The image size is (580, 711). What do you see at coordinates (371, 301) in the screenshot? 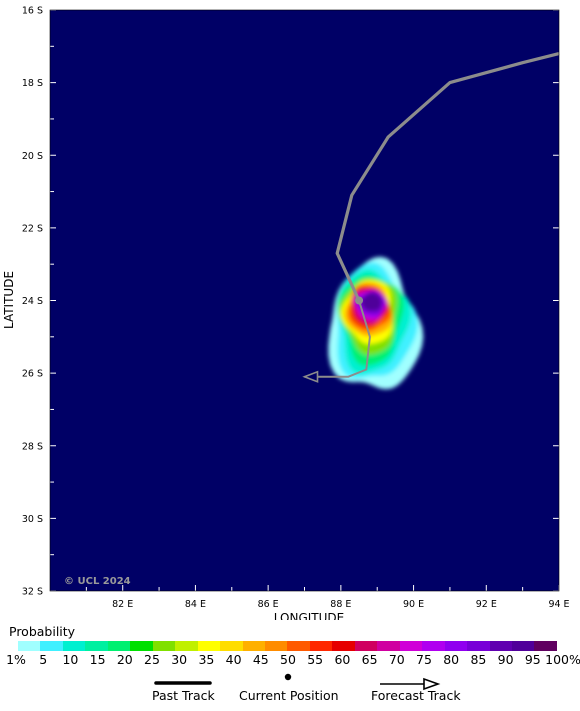
I see `probability-contour` at bounding box center [371, 301].